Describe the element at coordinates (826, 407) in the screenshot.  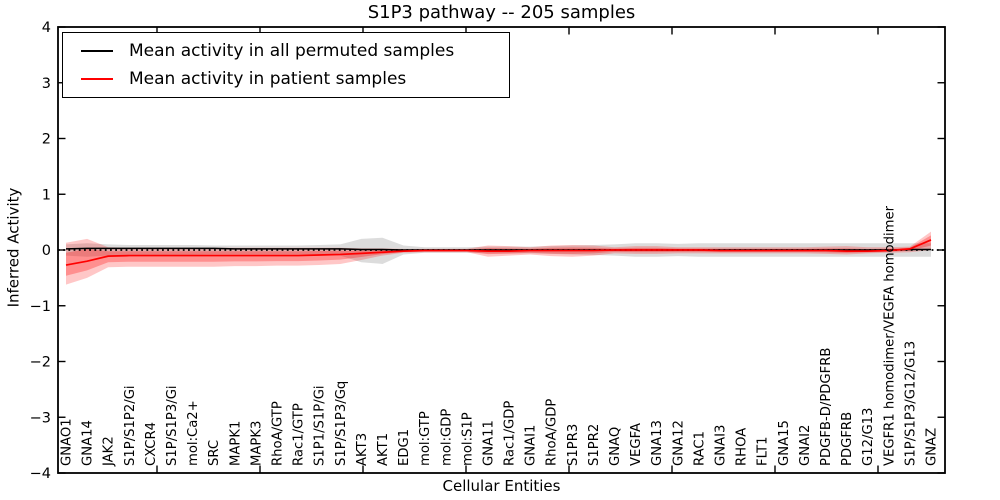
I see `x-category-label: PDGFB-D/PDGFRB` at that location.